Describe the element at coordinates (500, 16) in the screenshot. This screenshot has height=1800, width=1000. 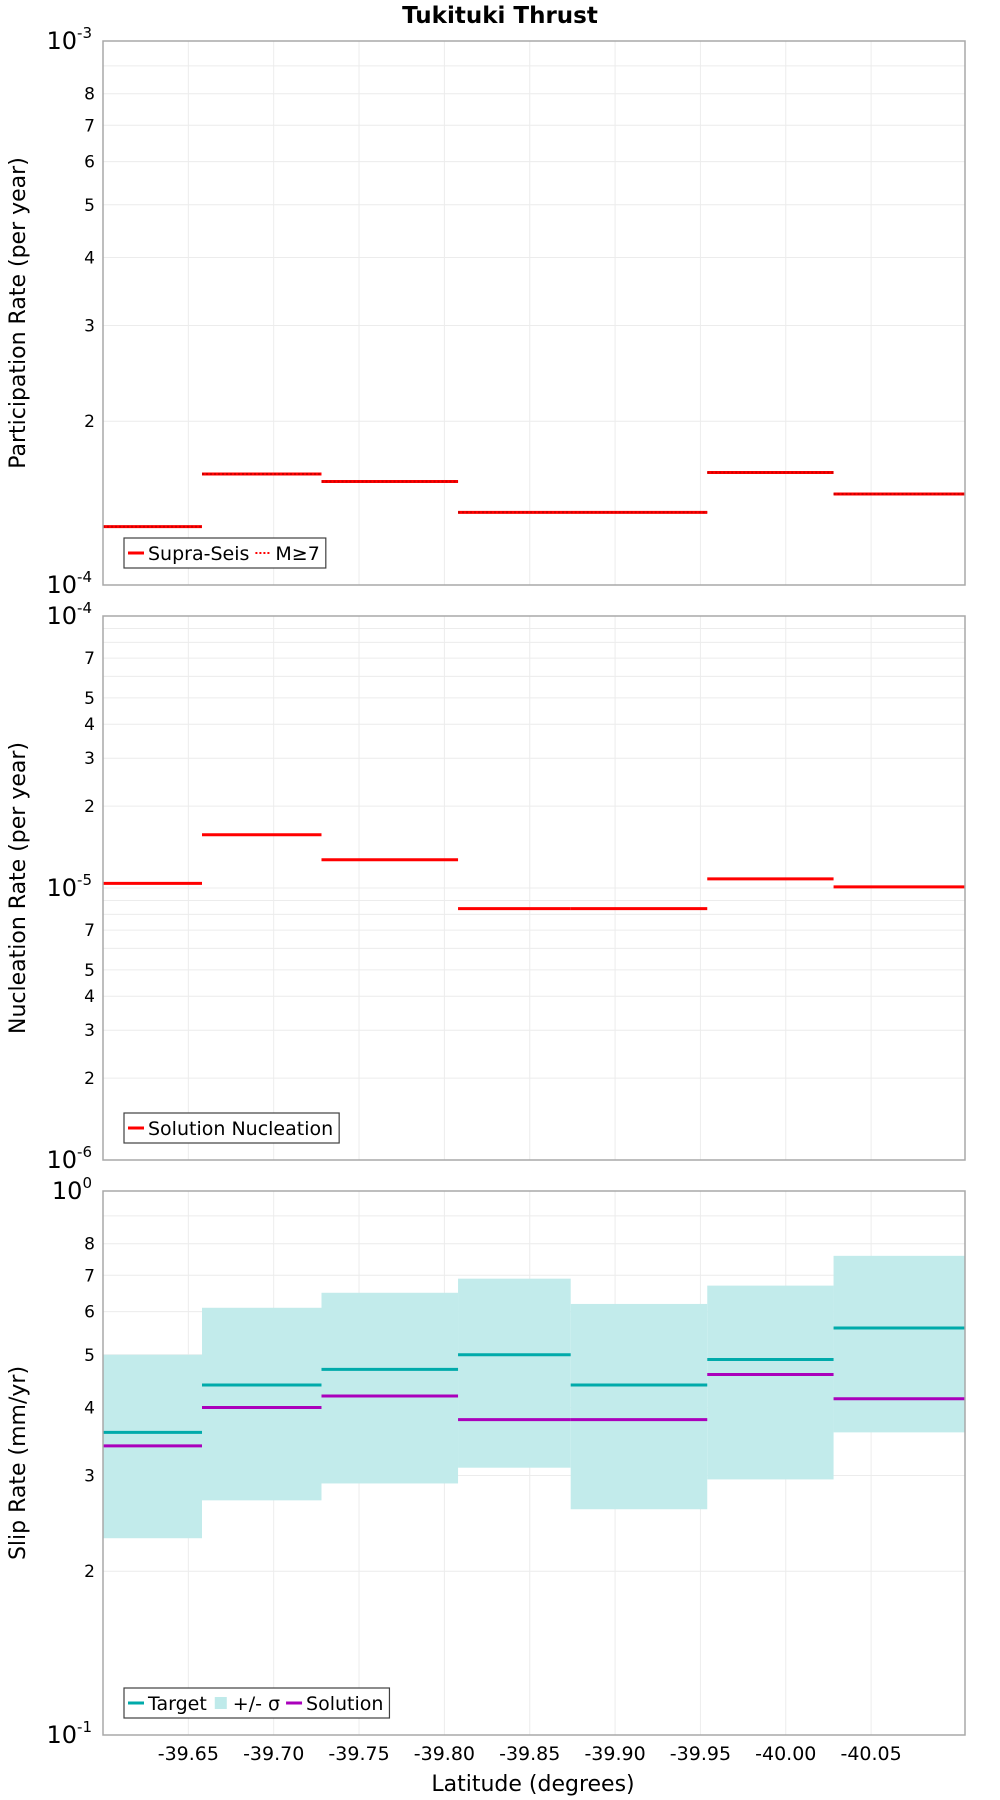
I see `chart-title: Tukituki Thrust` at that location.